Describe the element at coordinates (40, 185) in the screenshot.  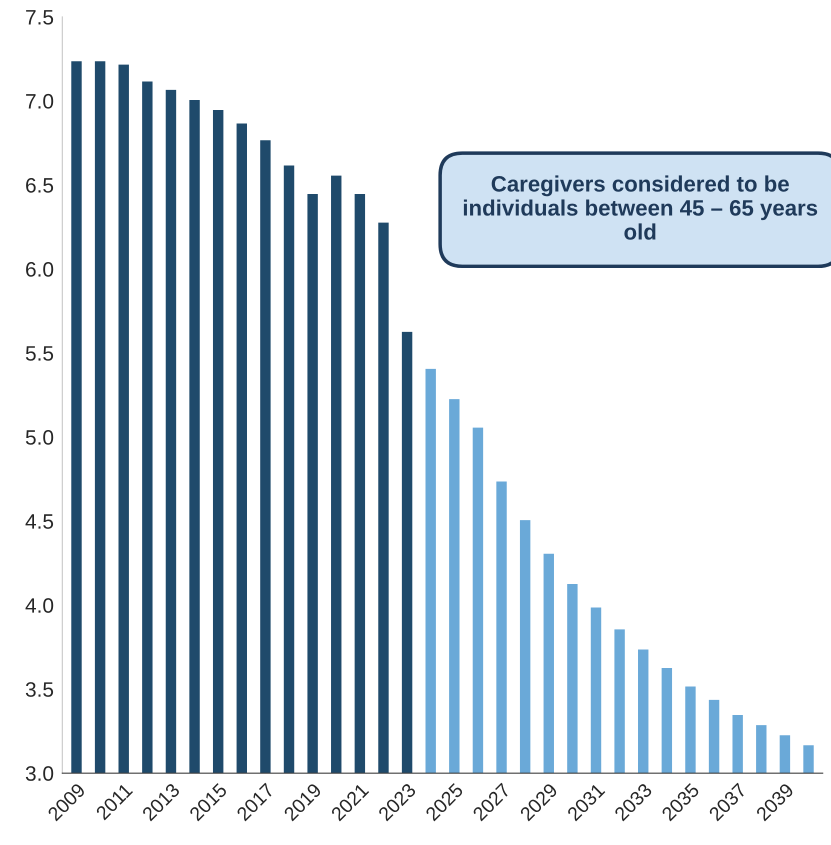
I see `y-tick-label: 6.5` at that location.